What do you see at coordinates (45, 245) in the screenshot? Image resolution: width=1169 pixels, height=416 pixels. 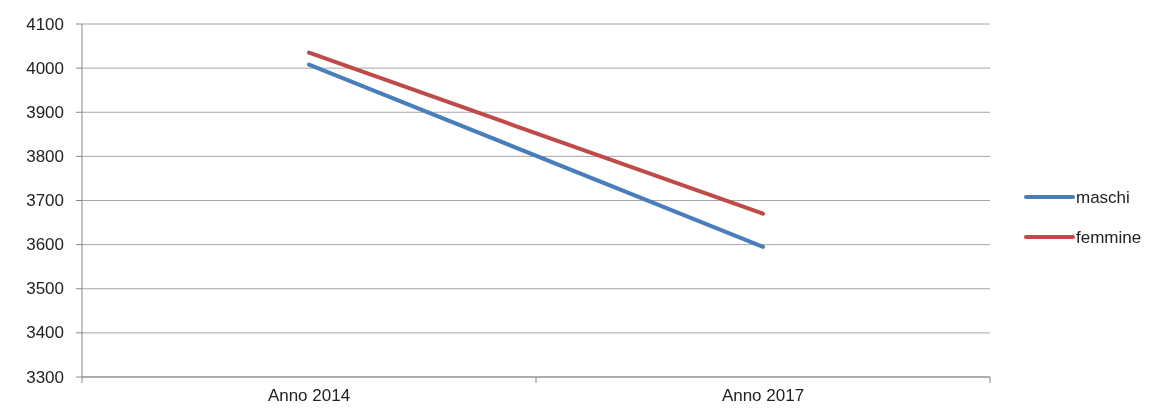 I see `y-tick-label: 3600` at bounding box center [45, 245].